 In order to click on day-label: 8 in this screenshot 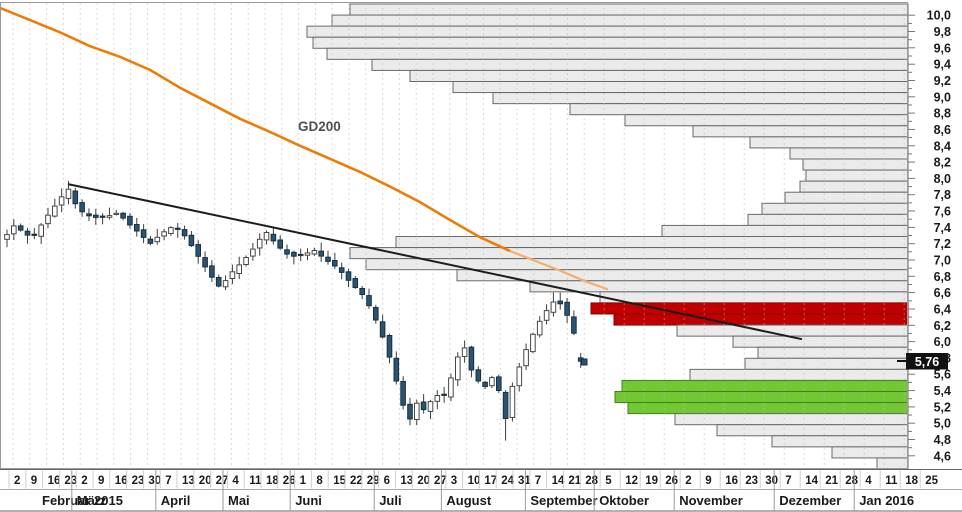, I will do `click(319, 481)`.